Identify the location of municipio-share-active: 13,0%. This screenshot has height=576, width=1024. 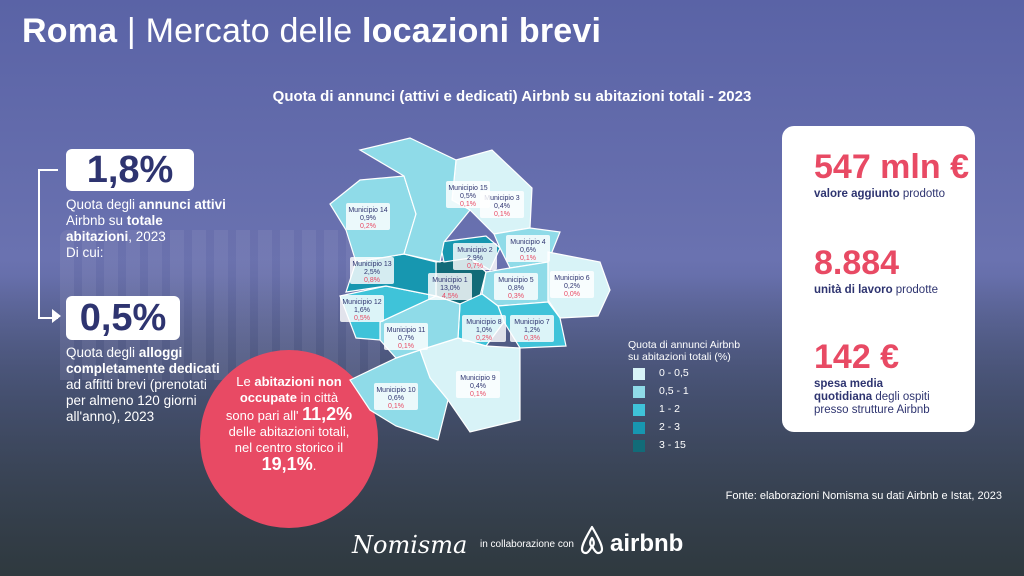
(450, 288).